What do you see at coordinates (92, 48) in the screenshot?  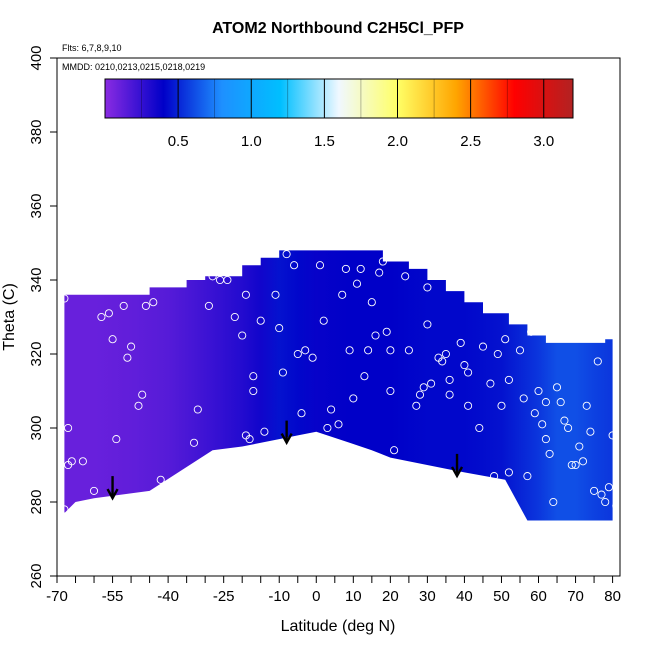 I see `note-flights: Flts: 6,7,8,9,10` at bounding box center [92, 48].